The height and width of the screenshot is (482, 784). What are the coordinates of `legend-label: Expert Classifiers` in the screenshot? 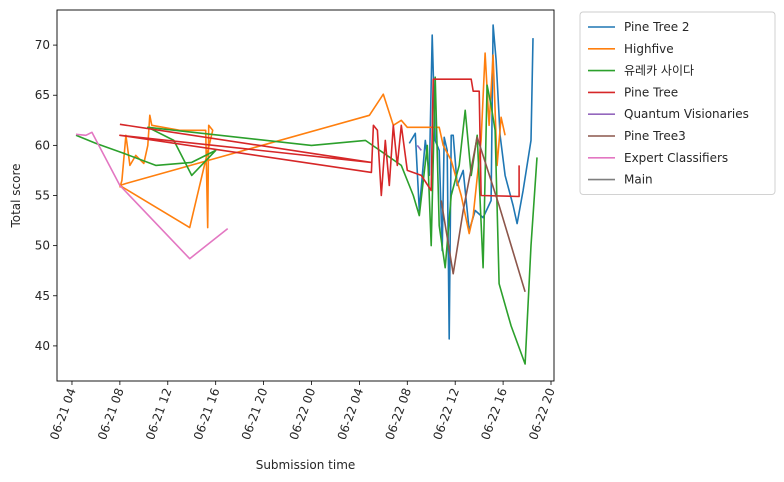 It's located at (676, 158).